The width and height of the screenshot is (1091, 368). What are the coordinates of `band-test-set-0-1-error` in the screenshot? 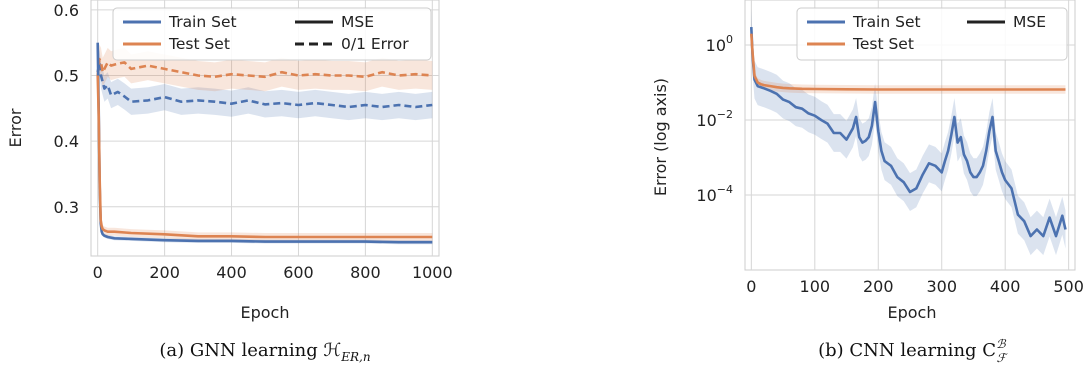 It's located at (265, 68).